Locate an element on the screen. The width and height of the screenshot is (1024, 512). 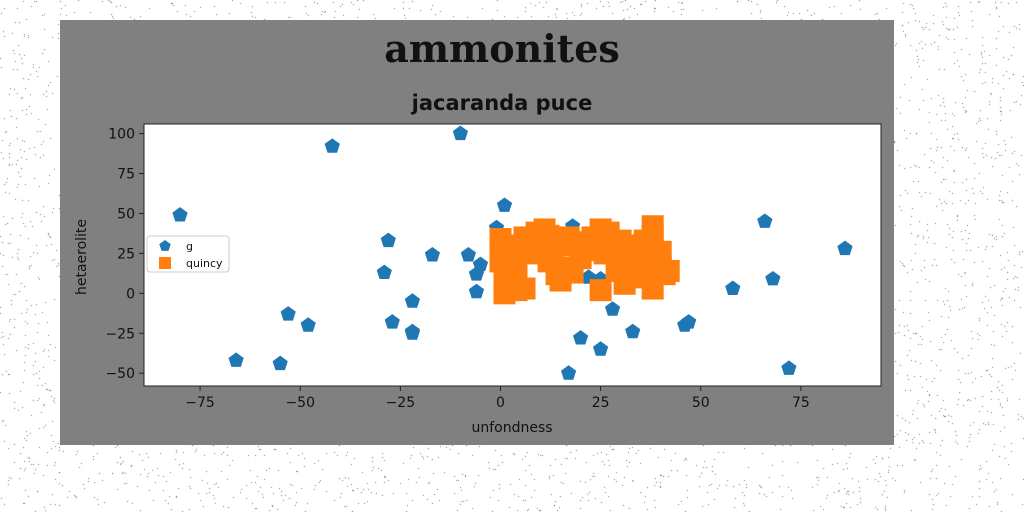
x-axis-ticks: −75 −50 −25 0 25 50 75 is located at coordinates (497, 398).